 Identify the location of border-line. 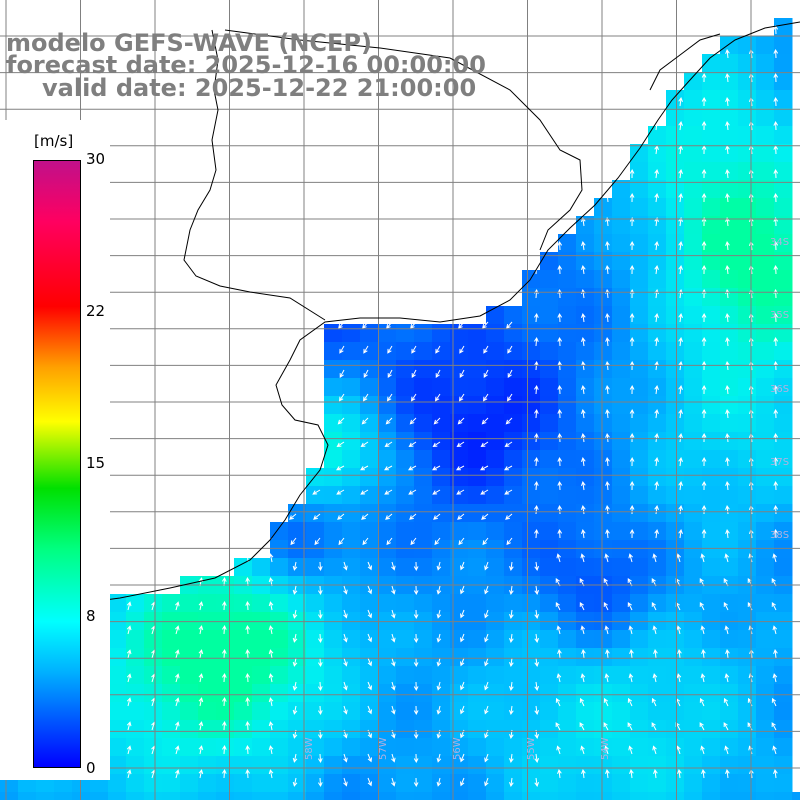
(254, 175).